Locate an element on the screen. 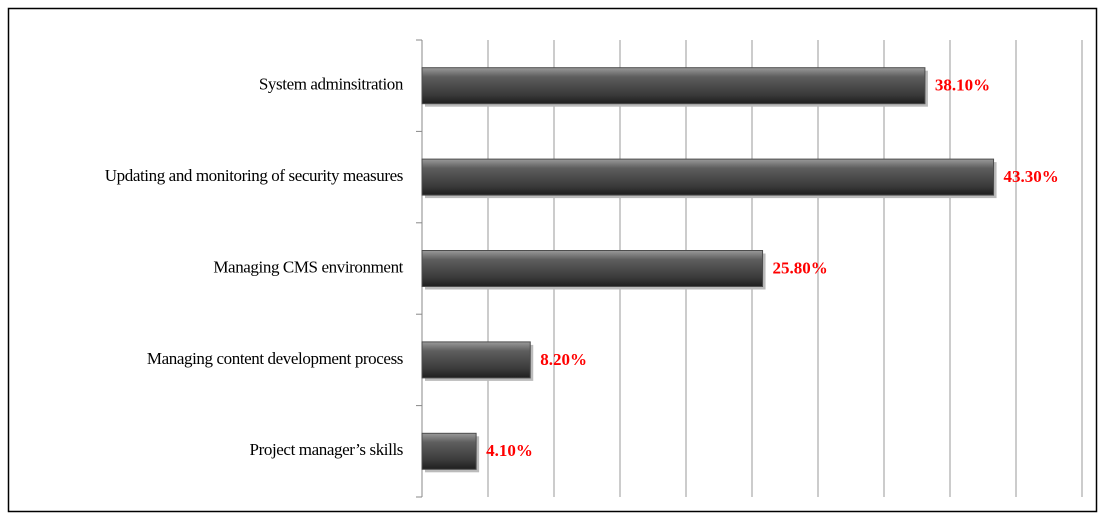 The height and width of the screenshot is (519, 1104). category-label: Managing CMS environment is located at coordinates (308, 266).